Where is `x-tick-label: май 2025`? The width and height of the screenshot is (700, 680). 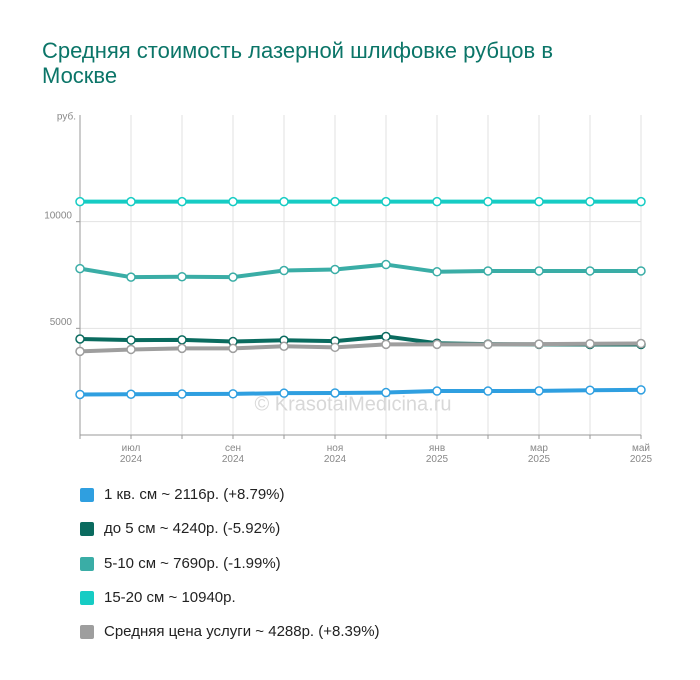
x-tick-label: май 2025 is located at coordinates (641, 454).